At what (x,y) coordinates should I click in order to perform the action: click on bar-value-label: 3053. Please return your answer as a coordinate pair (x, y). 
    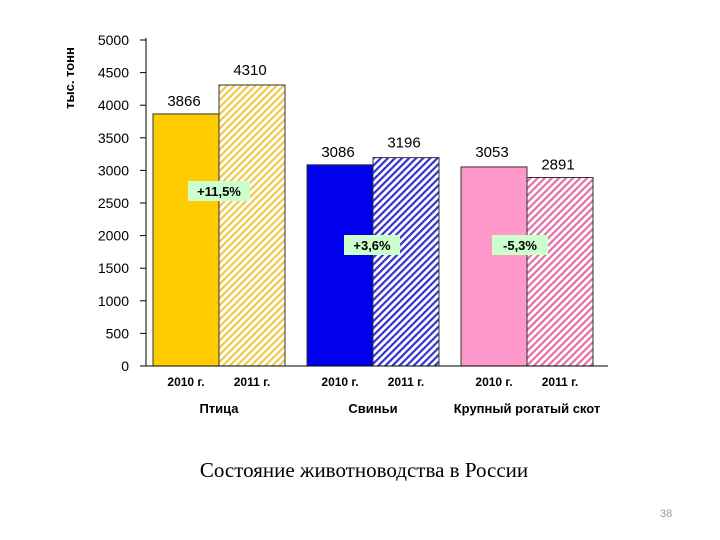
    Looking at the image, I should click on (491, 152).